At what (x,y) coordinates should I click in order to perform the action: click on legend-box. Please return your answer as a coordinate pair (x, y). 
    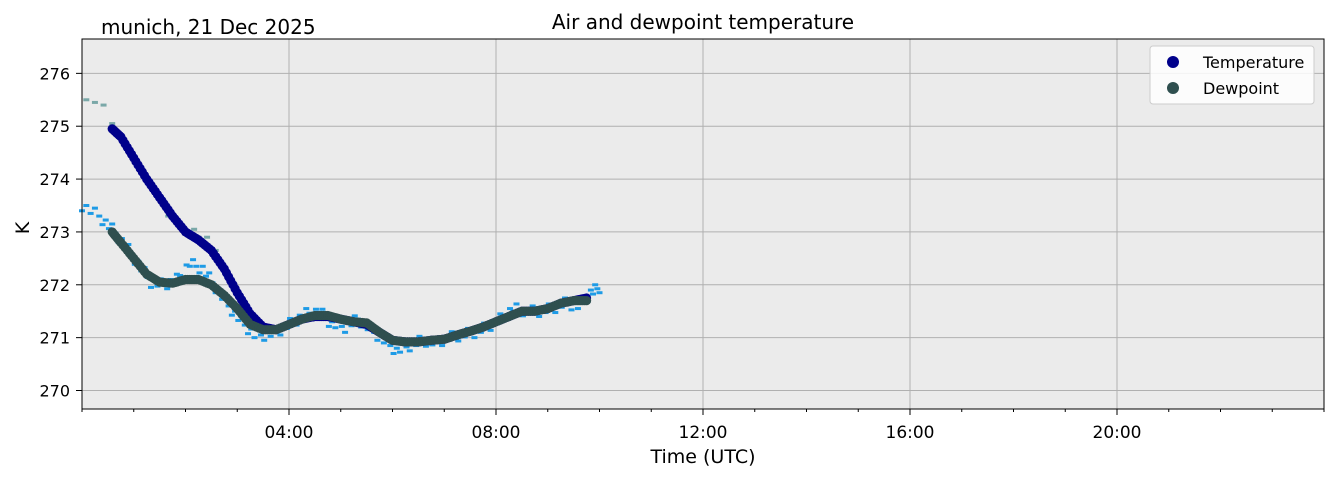
    Looking at the image, I should click on (1232, 75).